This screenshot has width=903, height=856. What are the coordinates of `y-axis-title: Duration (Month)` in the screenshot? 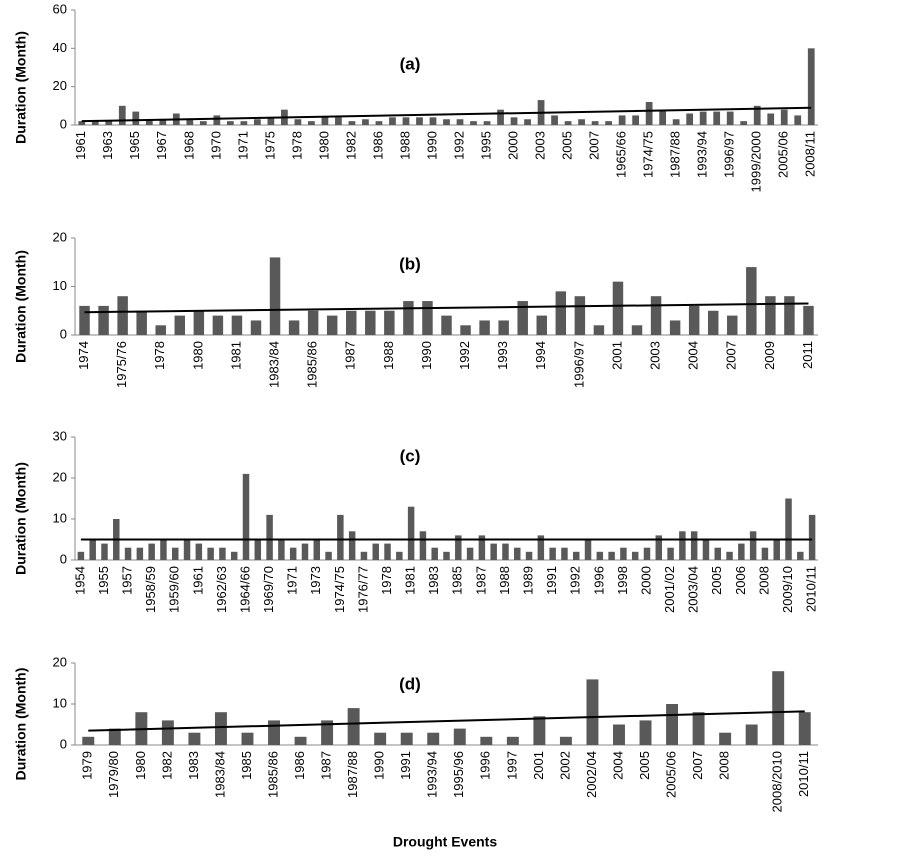 It's located at (21, 306).